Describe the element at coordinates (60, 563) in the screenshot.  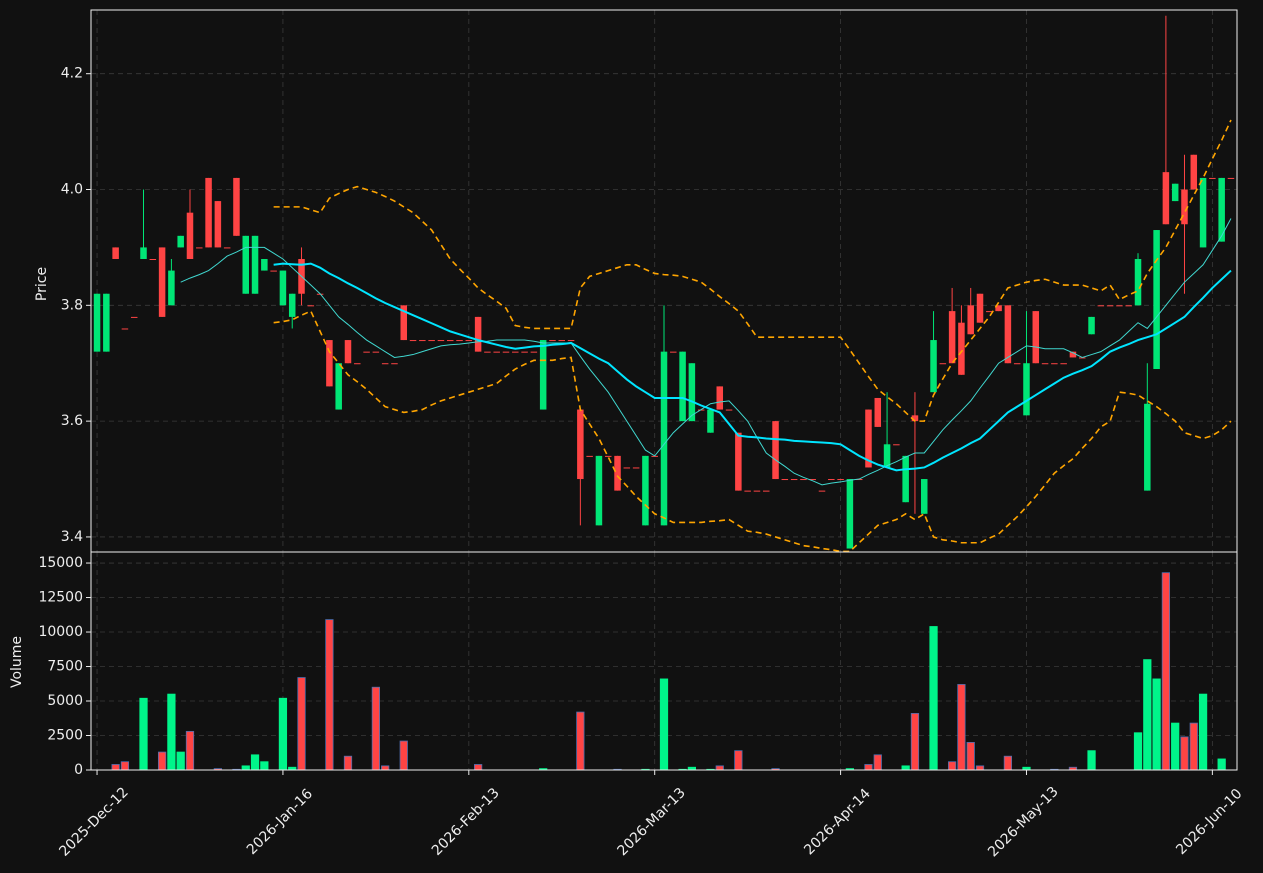
I see `y-tick-label: 15000` at that location.